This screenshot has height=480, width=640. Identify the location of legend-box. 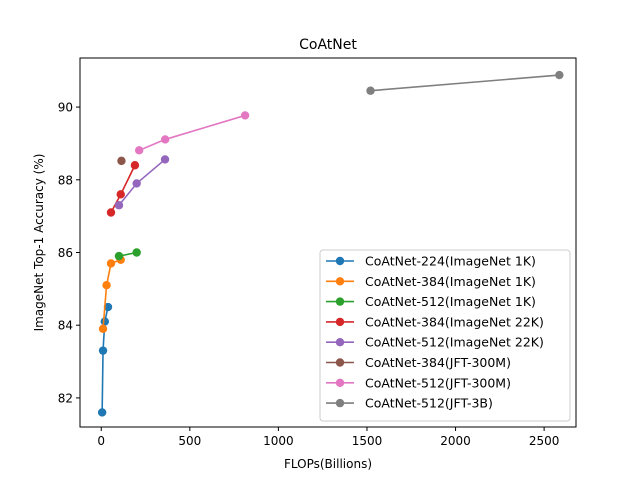
(445, 335).